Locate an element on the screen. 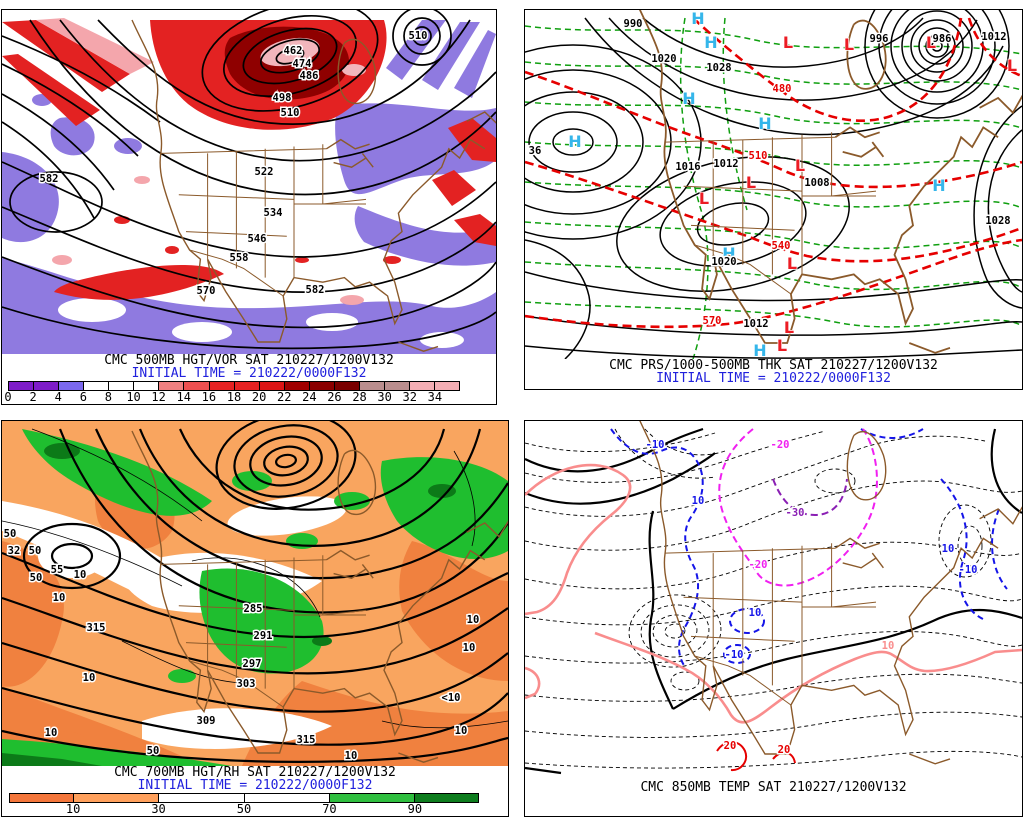 The width and height of the screenshot is (1024, 819). contour-label: 1020 is located at coordinates (723, 262).